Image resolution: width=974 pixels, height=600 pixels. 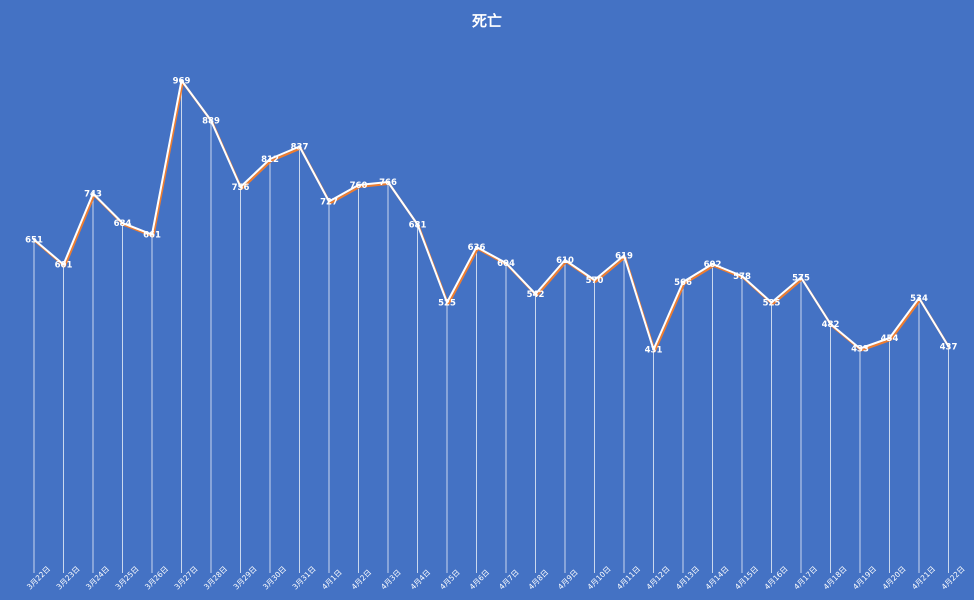 I want to click on x-tick-label: 4月20日, so click(x=894, y=577).